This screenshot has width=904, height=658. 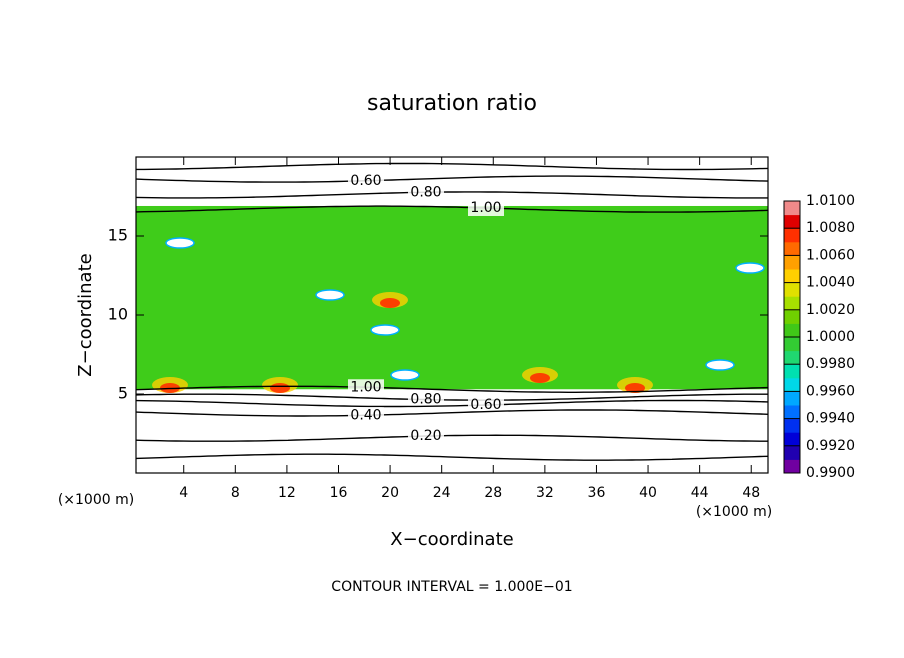 What do you see at coordinates (830, 446) in the screenshot?
I see `colorbar-tick-label: 0.9920` at bounding box center [830, 446].